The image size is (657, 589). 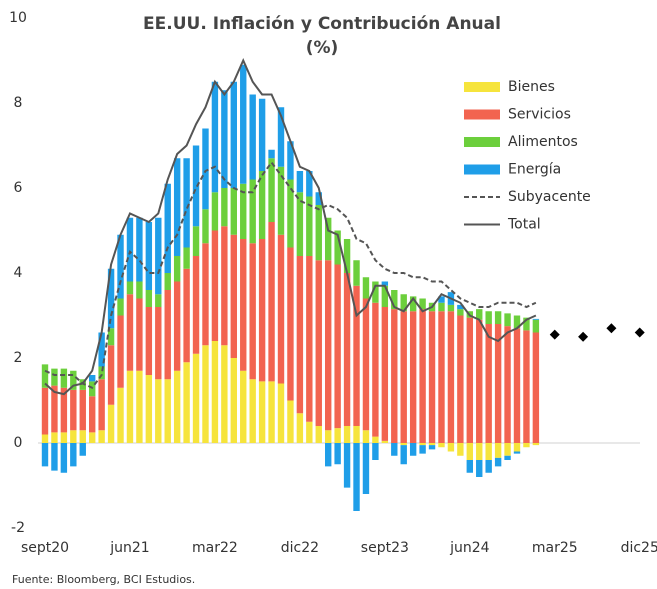 I want to click on y-tick-label: -2, so click(x=18, y=528).